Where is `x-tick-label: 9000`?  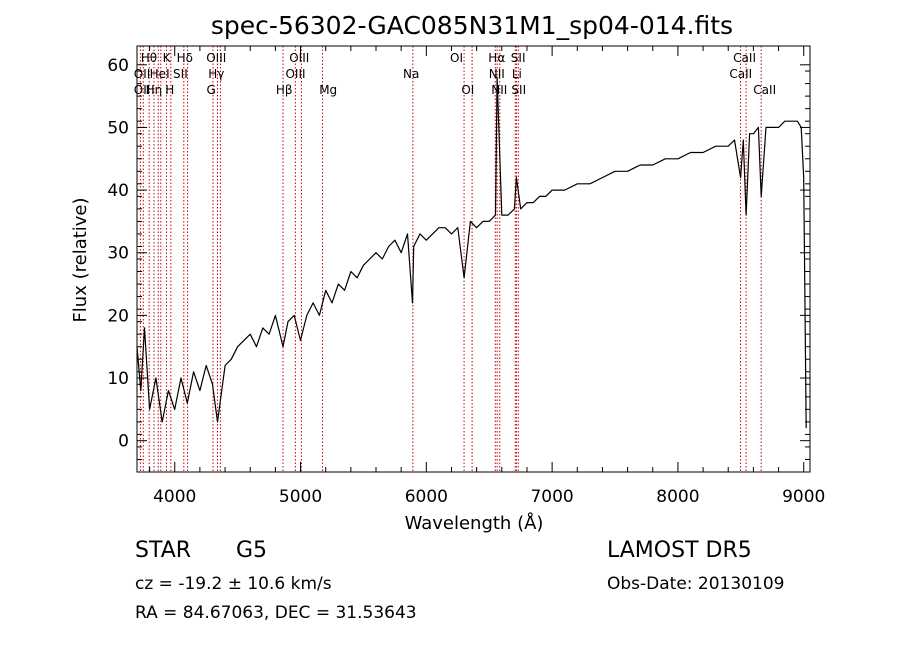 x-tick-label: 9000 is located at coordinates (803, 497).